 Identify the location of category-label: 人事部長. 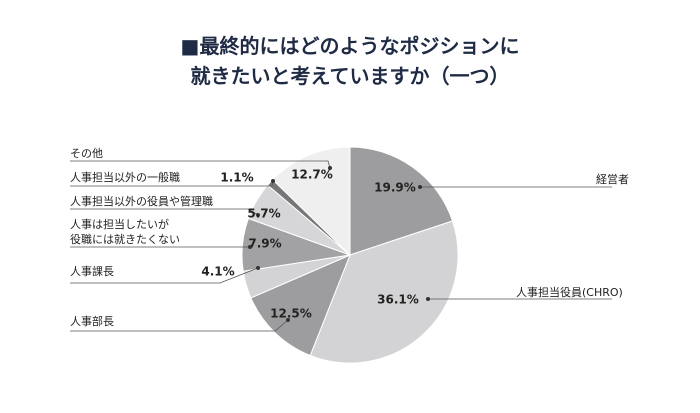
(92, 321).